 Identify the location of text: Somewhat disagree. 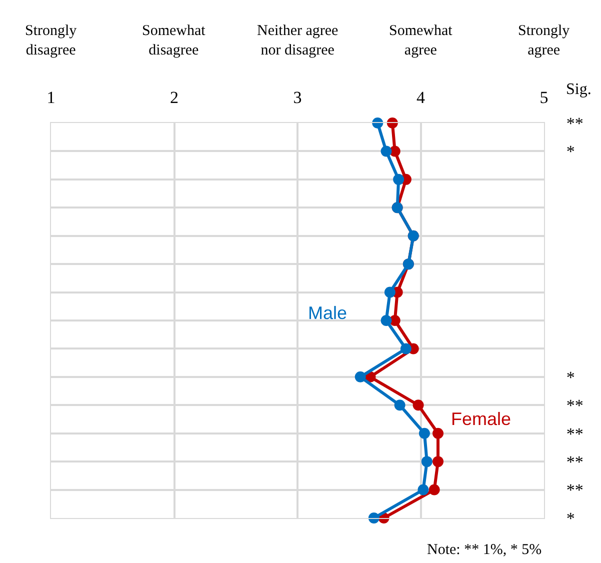
(174, 40).